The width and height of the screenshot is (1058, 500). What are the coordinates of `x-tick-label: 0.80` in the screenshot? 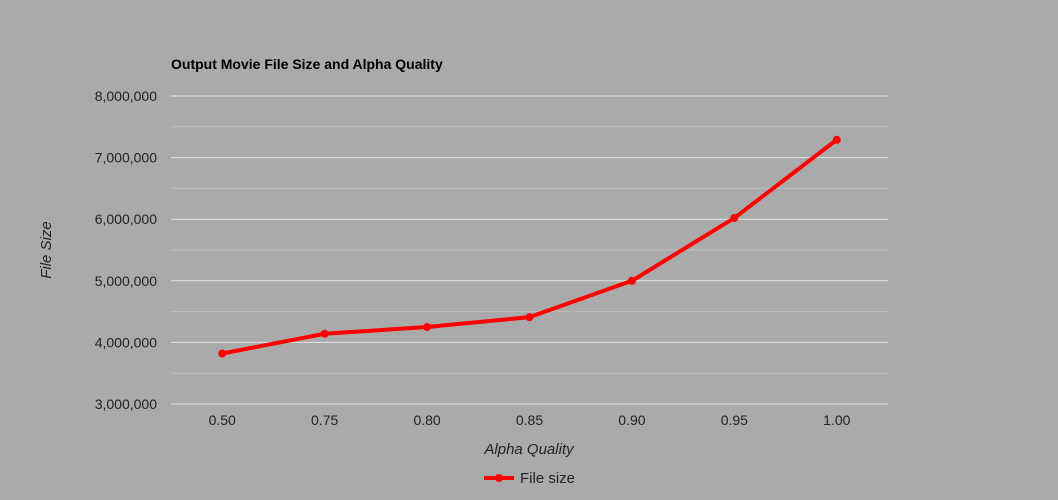 It's located at (426, 420).